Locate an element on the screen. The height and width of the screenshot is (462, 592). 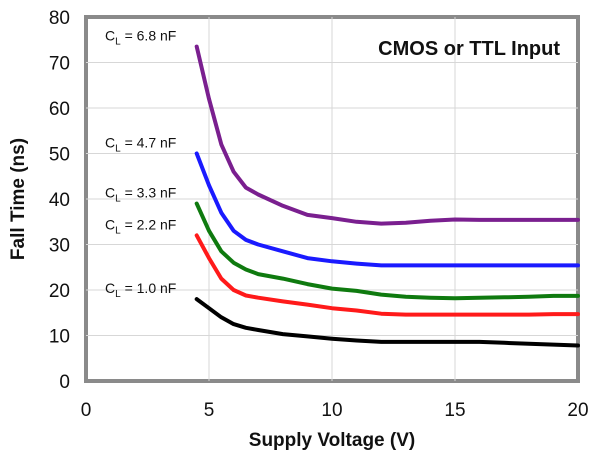
y-tick-label: 70 is located at coordinates (59, 64).